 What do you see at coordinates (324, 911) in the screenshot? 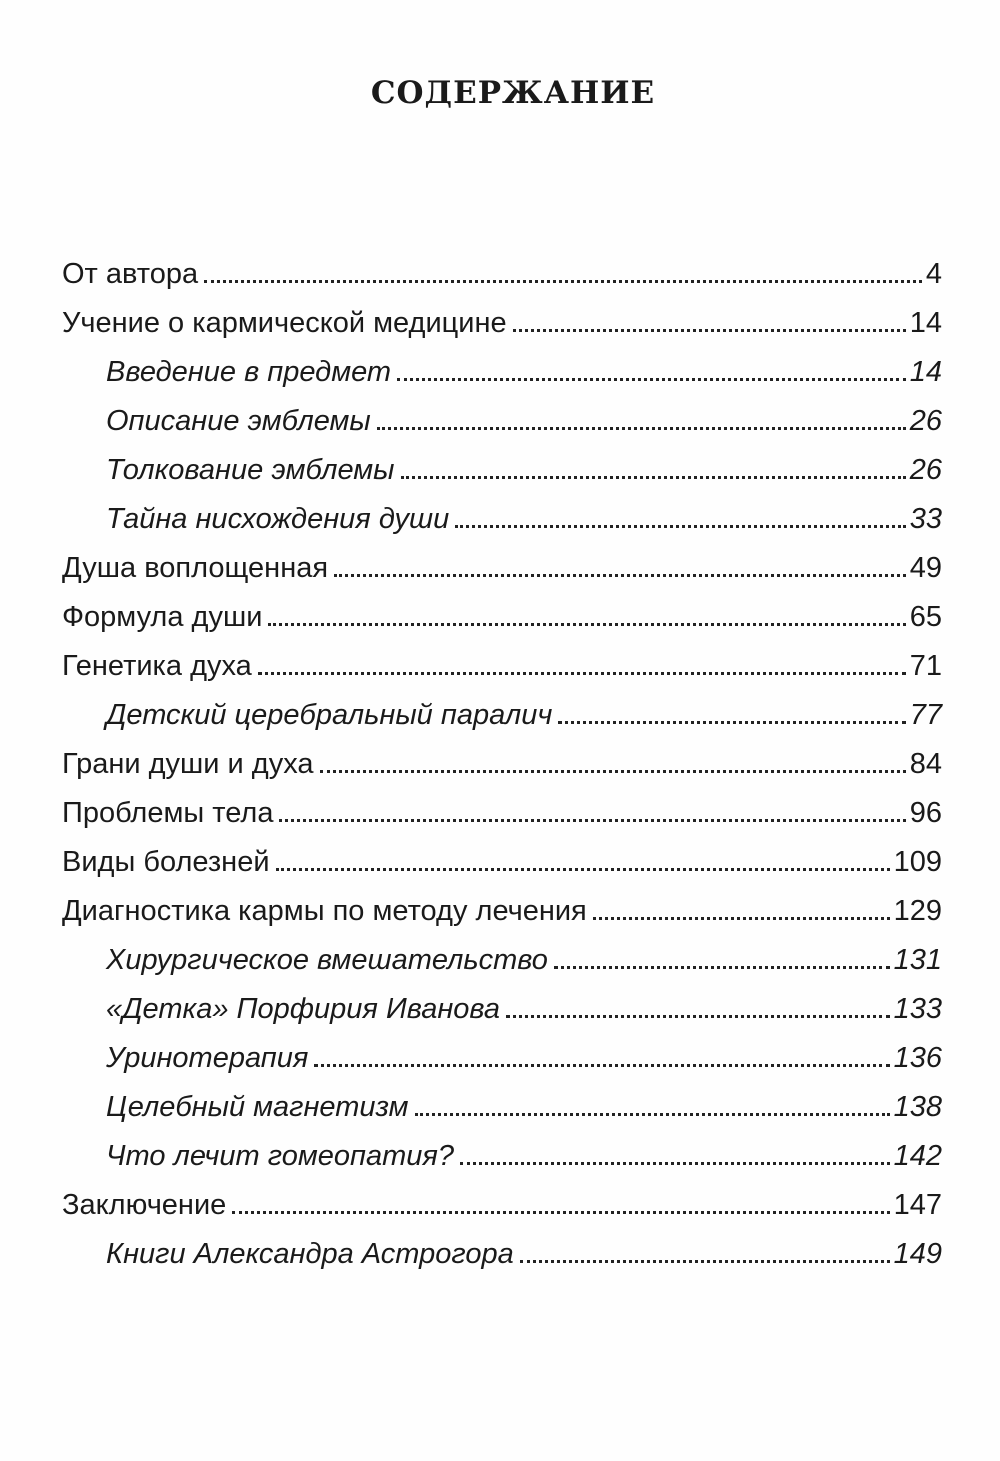
I see `toc-entry-title: Диагностика кармы по методу лечения` at bounding box center [324, 911].